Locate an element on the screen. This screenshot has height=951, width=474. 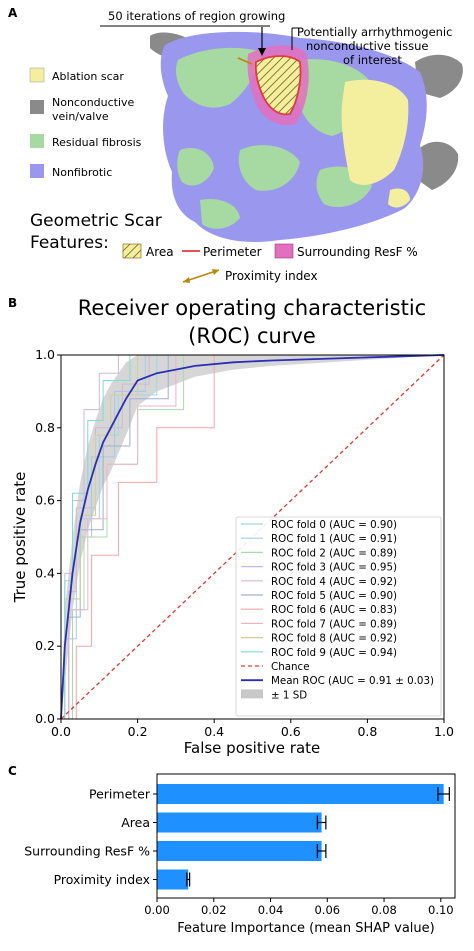
shap-xtick-label: 0.04 is located at coordinates (271, 910).